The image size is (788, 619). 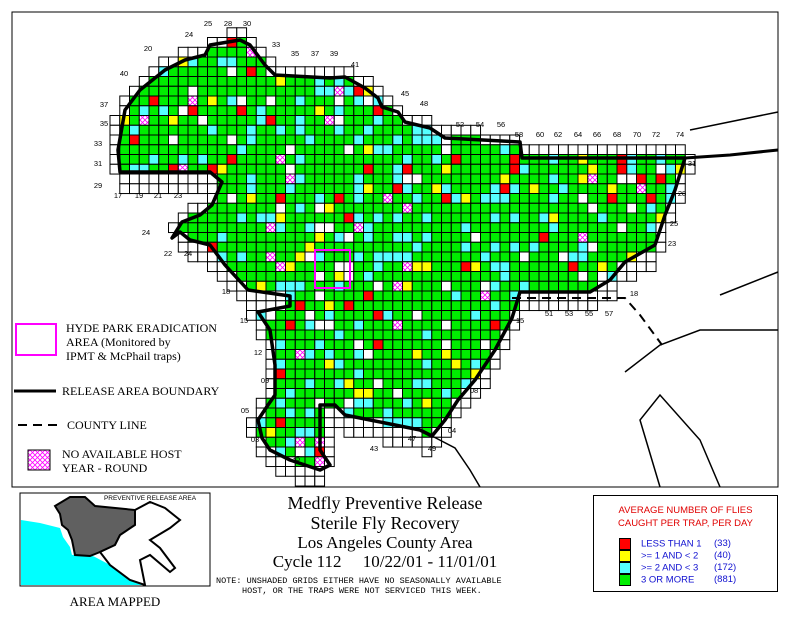 What do you see at coordinates (158, 195) in the screenshot?
I see `grid-label: 21` at bounding box center [158, 195].